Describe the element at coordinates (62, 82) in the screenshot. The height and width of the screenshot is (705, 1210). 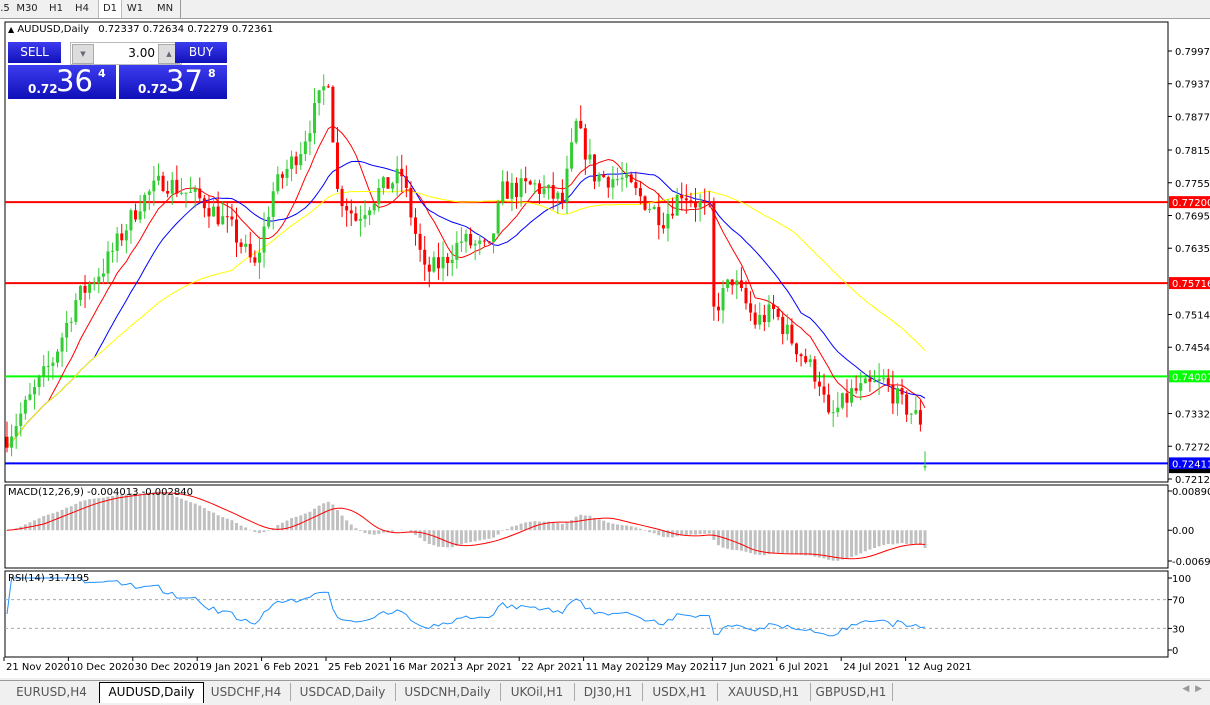
I see `sell-price-button: 0.72 36 4` at that location.